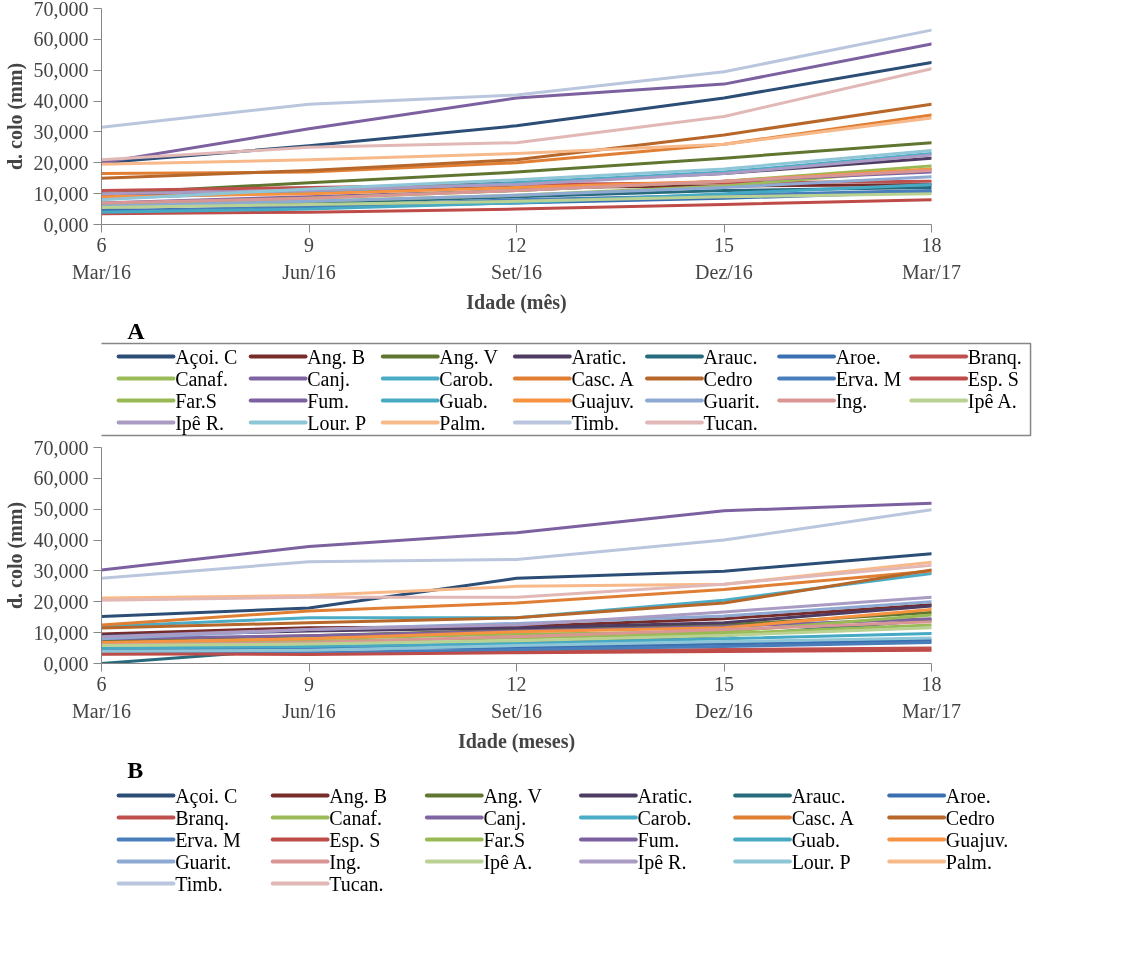  What do you see at coordinates (851, 401) in the screenshot?
I see `legend-label: Ing.` at bounding box center [851, 401].